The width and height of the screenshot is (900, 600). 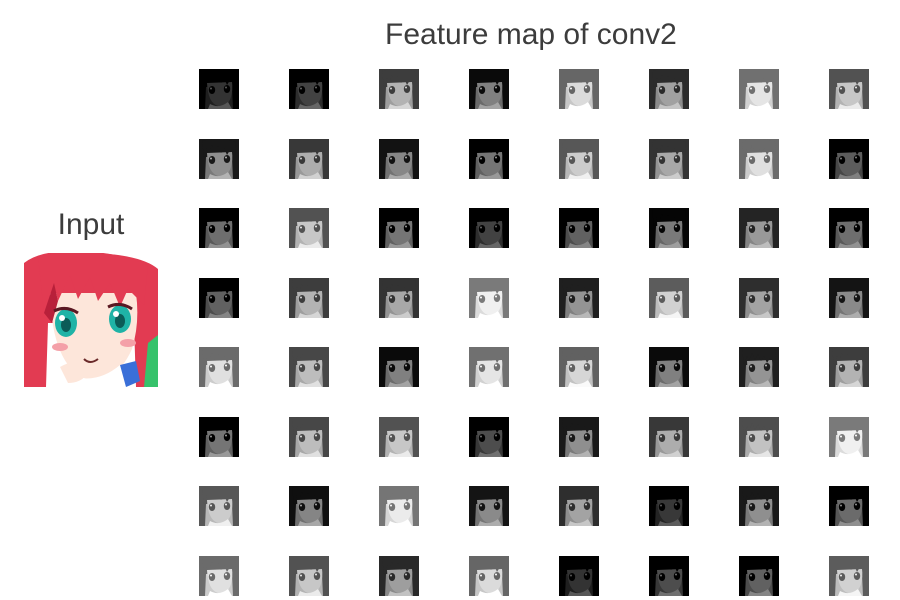 I want to click on left-blush, so click(x=60, y=347).